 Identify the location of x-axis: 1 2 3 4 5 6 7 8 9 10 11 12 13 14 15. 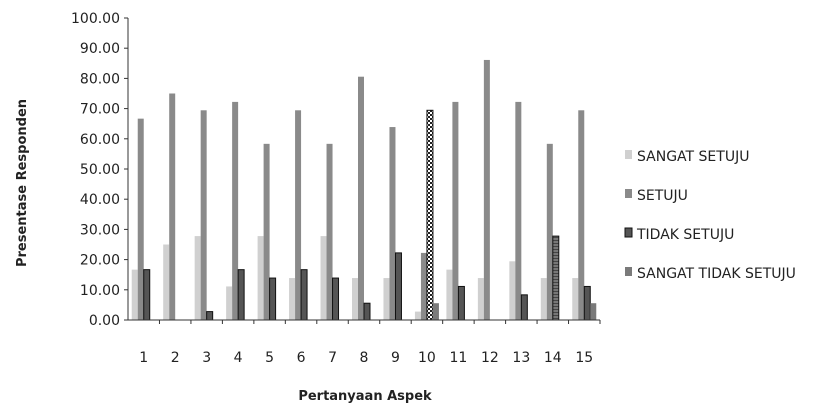
(364, 342).